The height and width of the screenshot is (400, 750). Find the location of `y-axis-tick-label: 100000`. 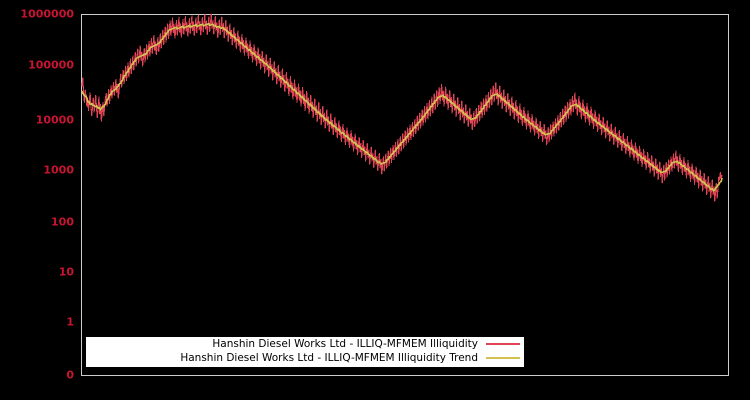

y-axis-tick-label: 100000 is located at coordinates (51, 65).